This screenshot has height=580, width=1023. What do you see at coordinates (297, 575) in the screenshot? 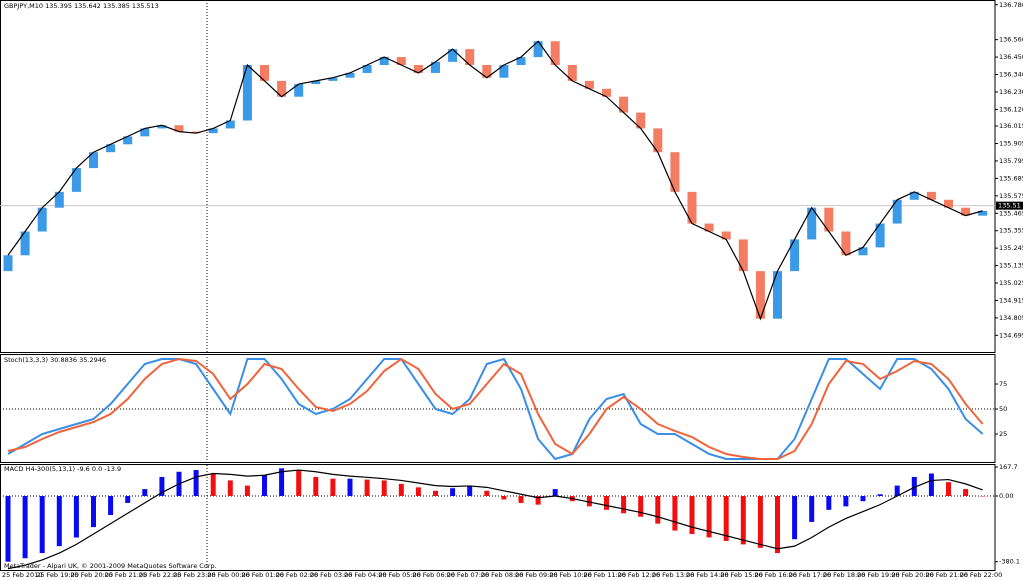
I see `x-tick-label: 26 Feb 02:00` at bounding box center [297, 575].